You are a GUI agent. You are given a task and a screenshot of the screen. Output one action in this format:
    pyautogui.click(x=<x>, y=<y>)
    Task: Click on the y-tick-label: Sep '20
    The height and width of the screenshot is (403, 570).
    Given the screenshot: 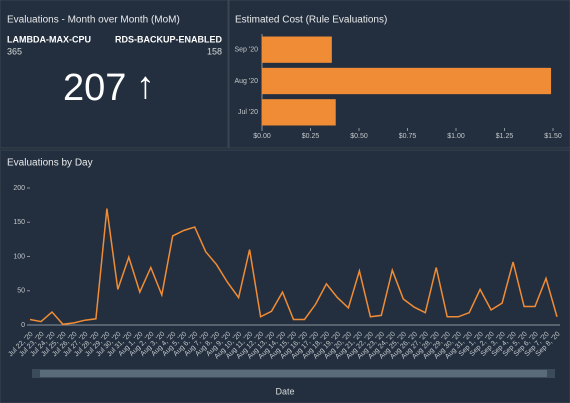 What is the action you would take?
    pyautogui.click(x=246, y=50)
    